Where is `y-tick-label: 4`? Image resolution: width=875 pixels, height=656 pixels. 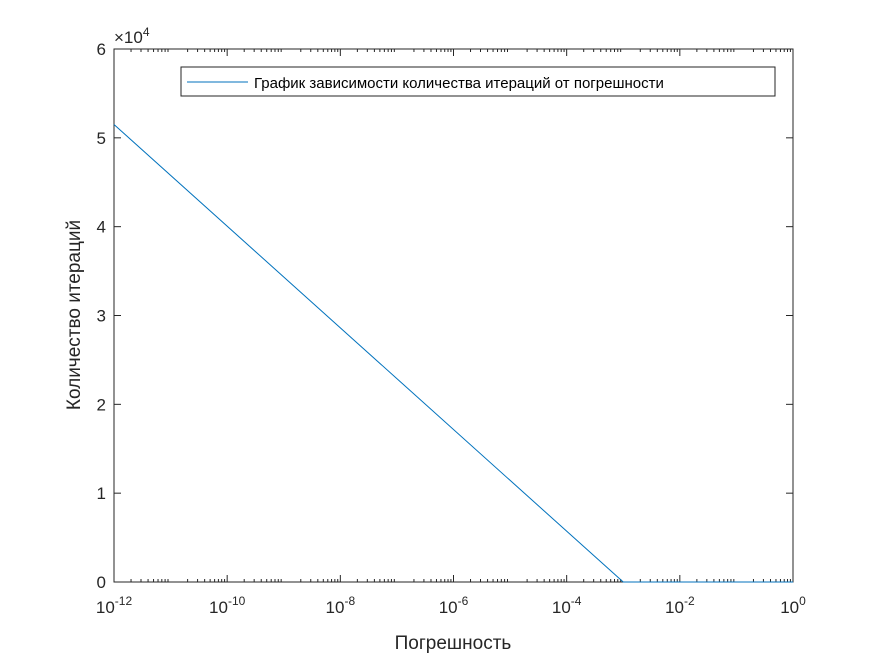
y-tick-label: 4 is located at coordinates (101, 227).